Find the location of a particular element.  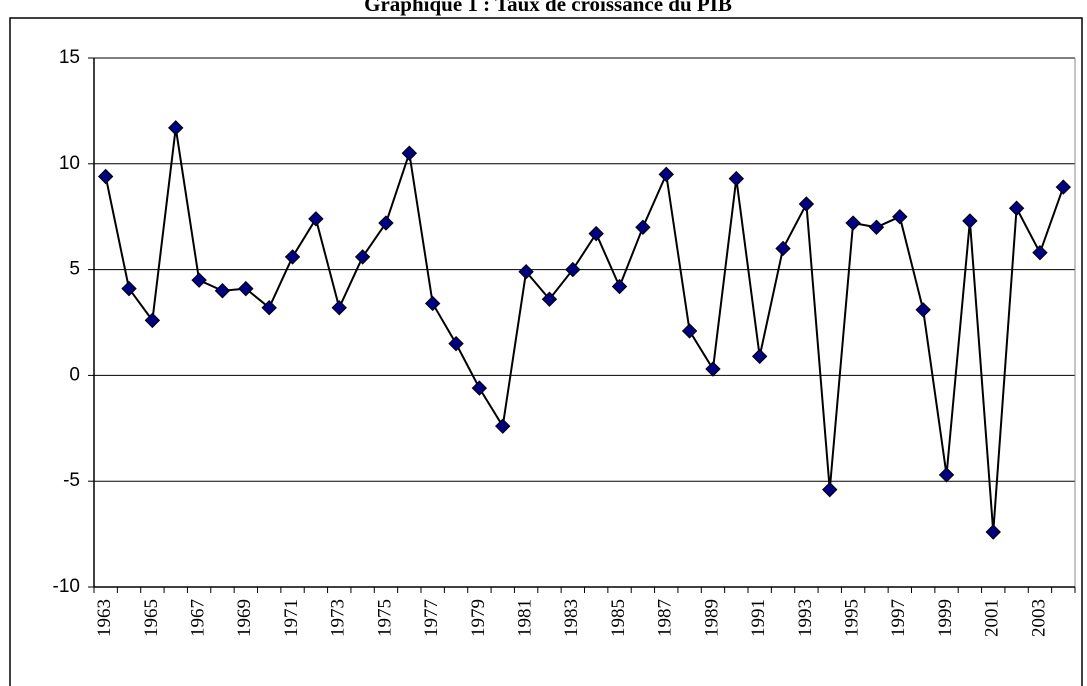

y-tick-label: 0 is located at coordinates (74, 374).